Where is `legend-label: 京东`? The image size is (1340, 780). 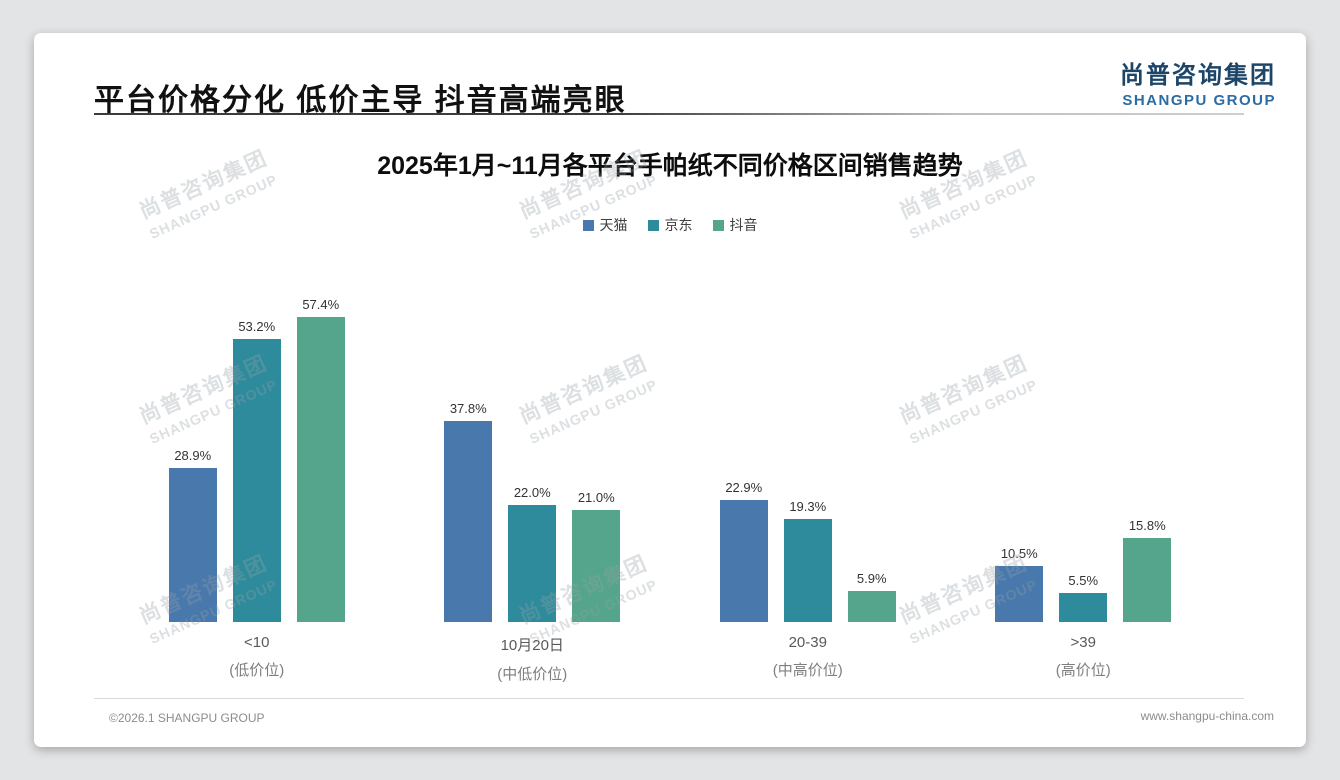 legend-label: 京东 is located at coordinates (678, 225).